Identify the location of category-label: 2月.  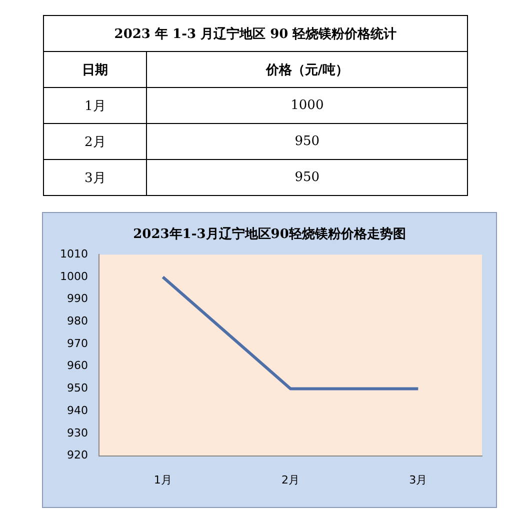
(95, 142).